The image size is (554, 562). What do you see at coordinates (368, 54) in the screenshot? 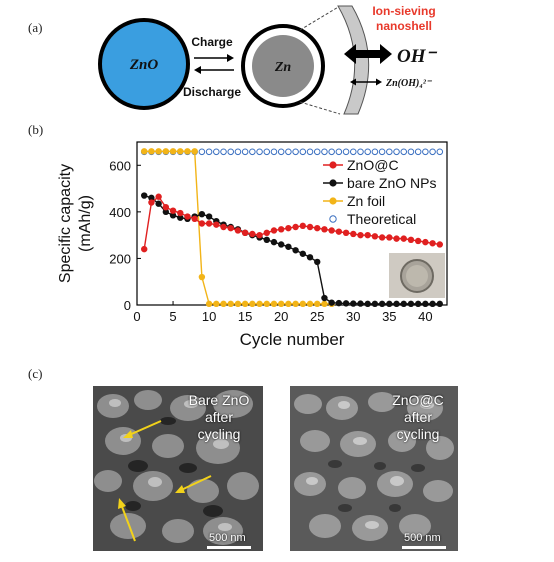
I see `oh-double-arrow` at bounding box center [368, 54].